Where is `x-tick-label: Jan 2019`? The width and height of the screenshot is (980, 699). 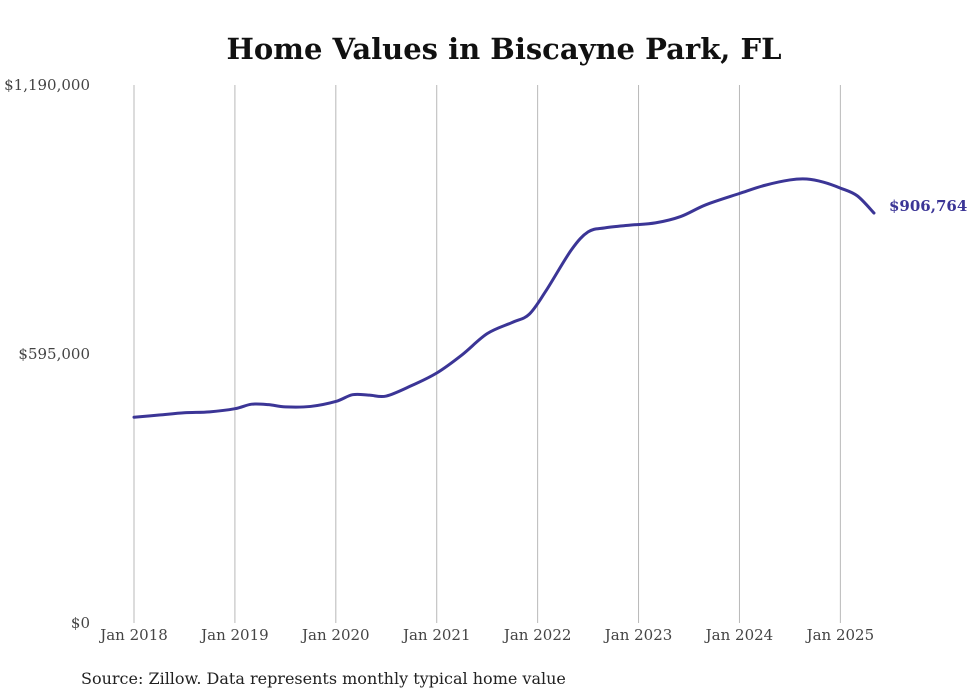
x-tick-label: Jan 2019 is located at coordinates (234, 635).